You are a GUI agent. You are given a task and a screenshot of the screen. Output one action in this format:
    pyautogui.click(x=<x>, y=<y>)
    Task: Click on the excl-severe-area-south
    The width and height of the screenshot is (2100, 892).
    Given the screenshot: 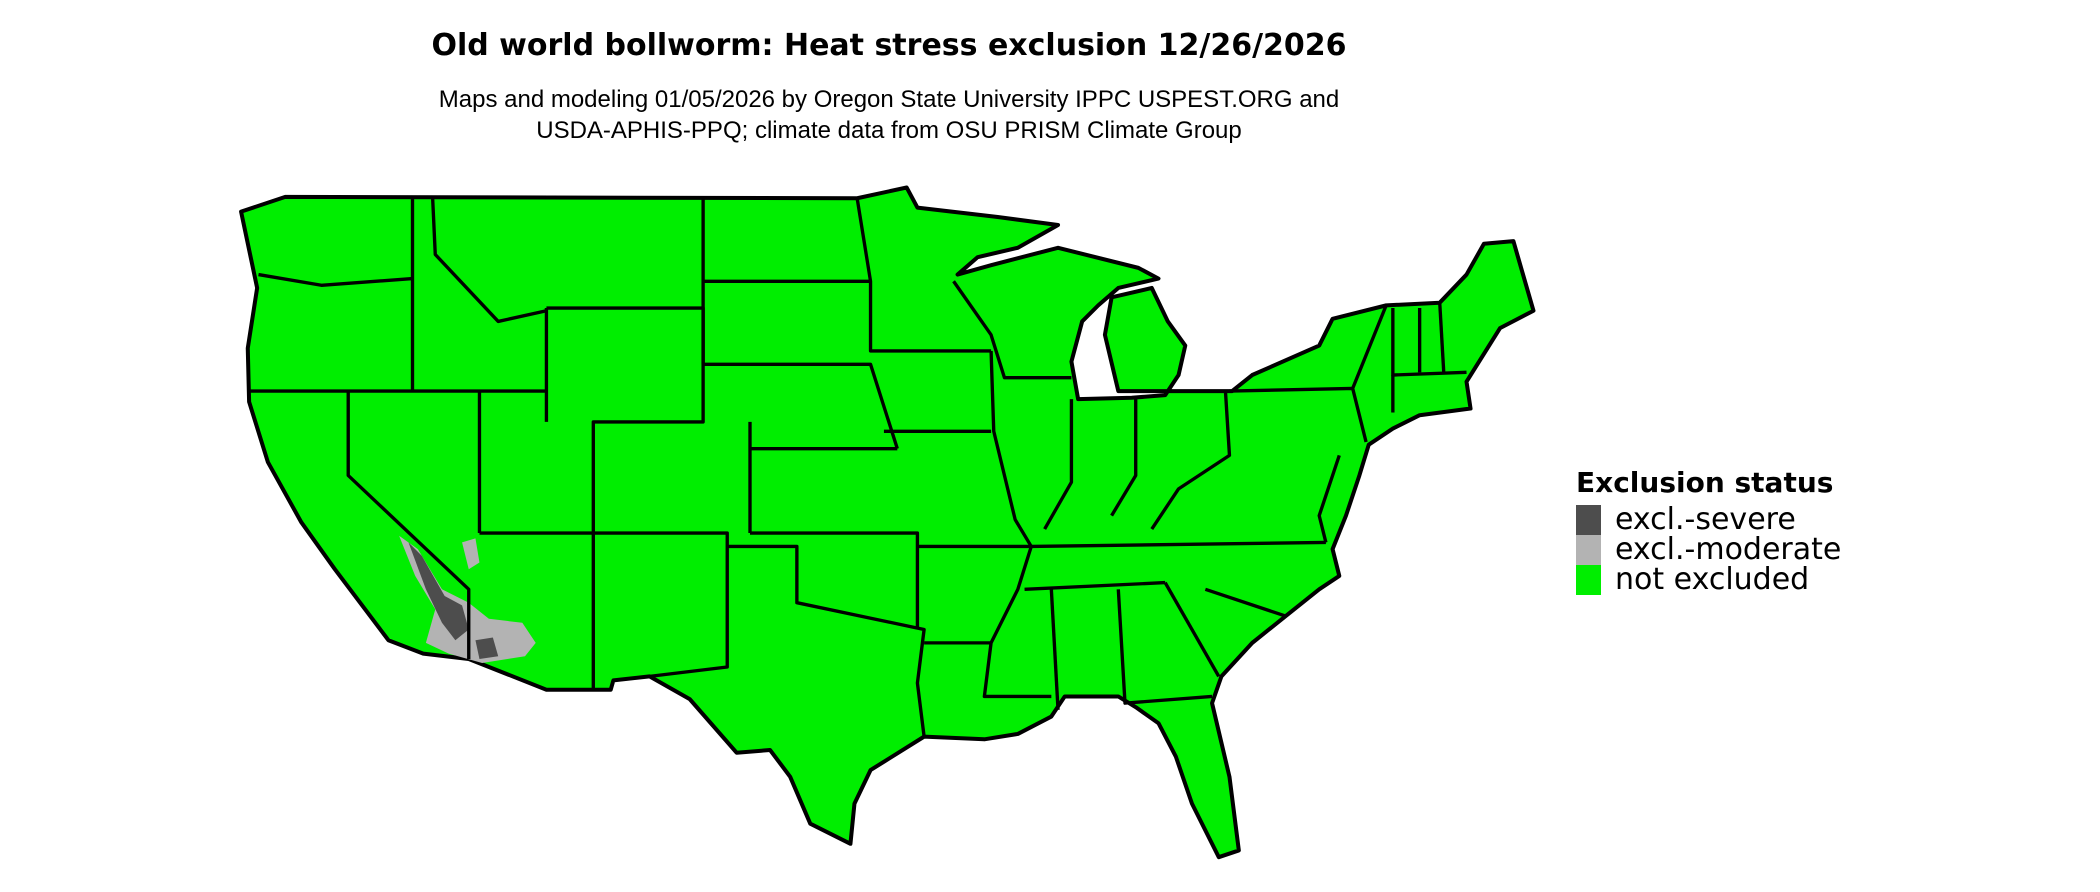 What is the action you would take?
    pyautogui.click(x=487, y=648)
    